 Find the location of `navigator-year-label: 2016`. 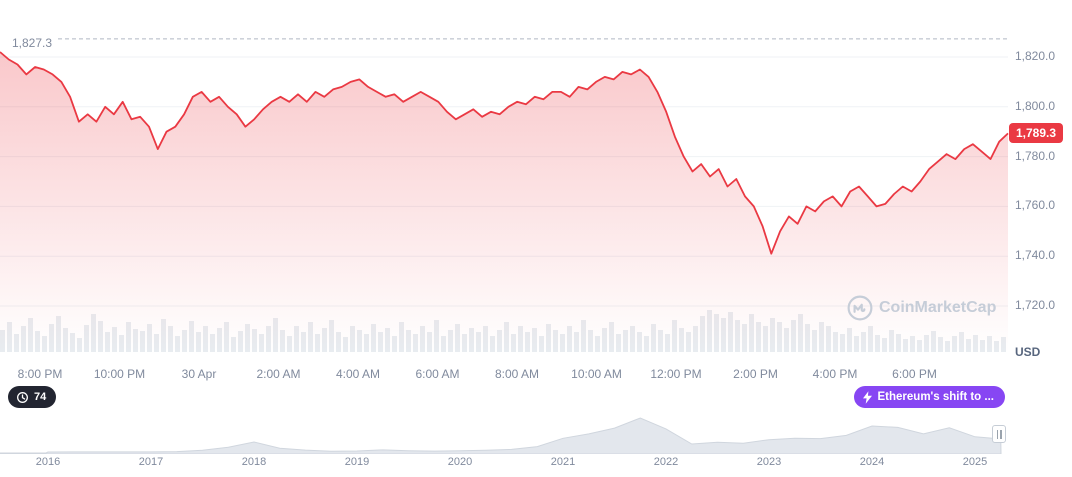

navigator-year-label: 2016 is located at coordinates (48, 462).